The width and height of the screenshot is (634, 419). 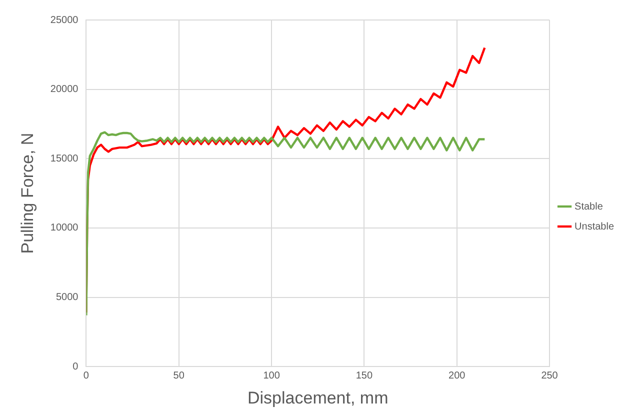 I want to click on legend-label: Unstable, so click(x=594, y=226).